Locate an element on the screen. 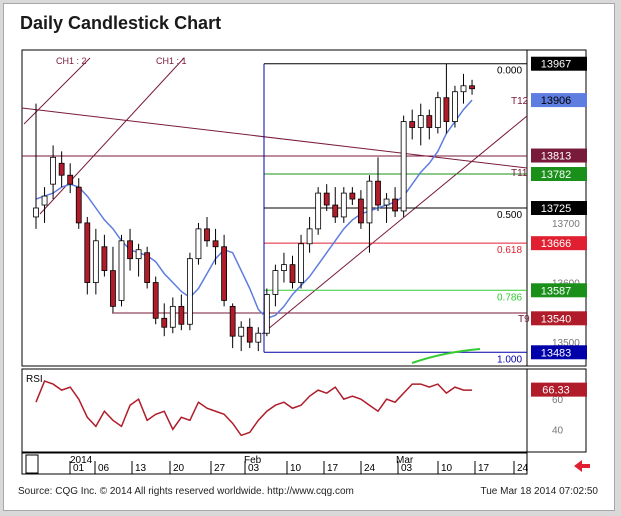 Image resolution: width=621 pixels, height=516 pixels. x-tick-label: 01 is located at coordinates (79, 468).